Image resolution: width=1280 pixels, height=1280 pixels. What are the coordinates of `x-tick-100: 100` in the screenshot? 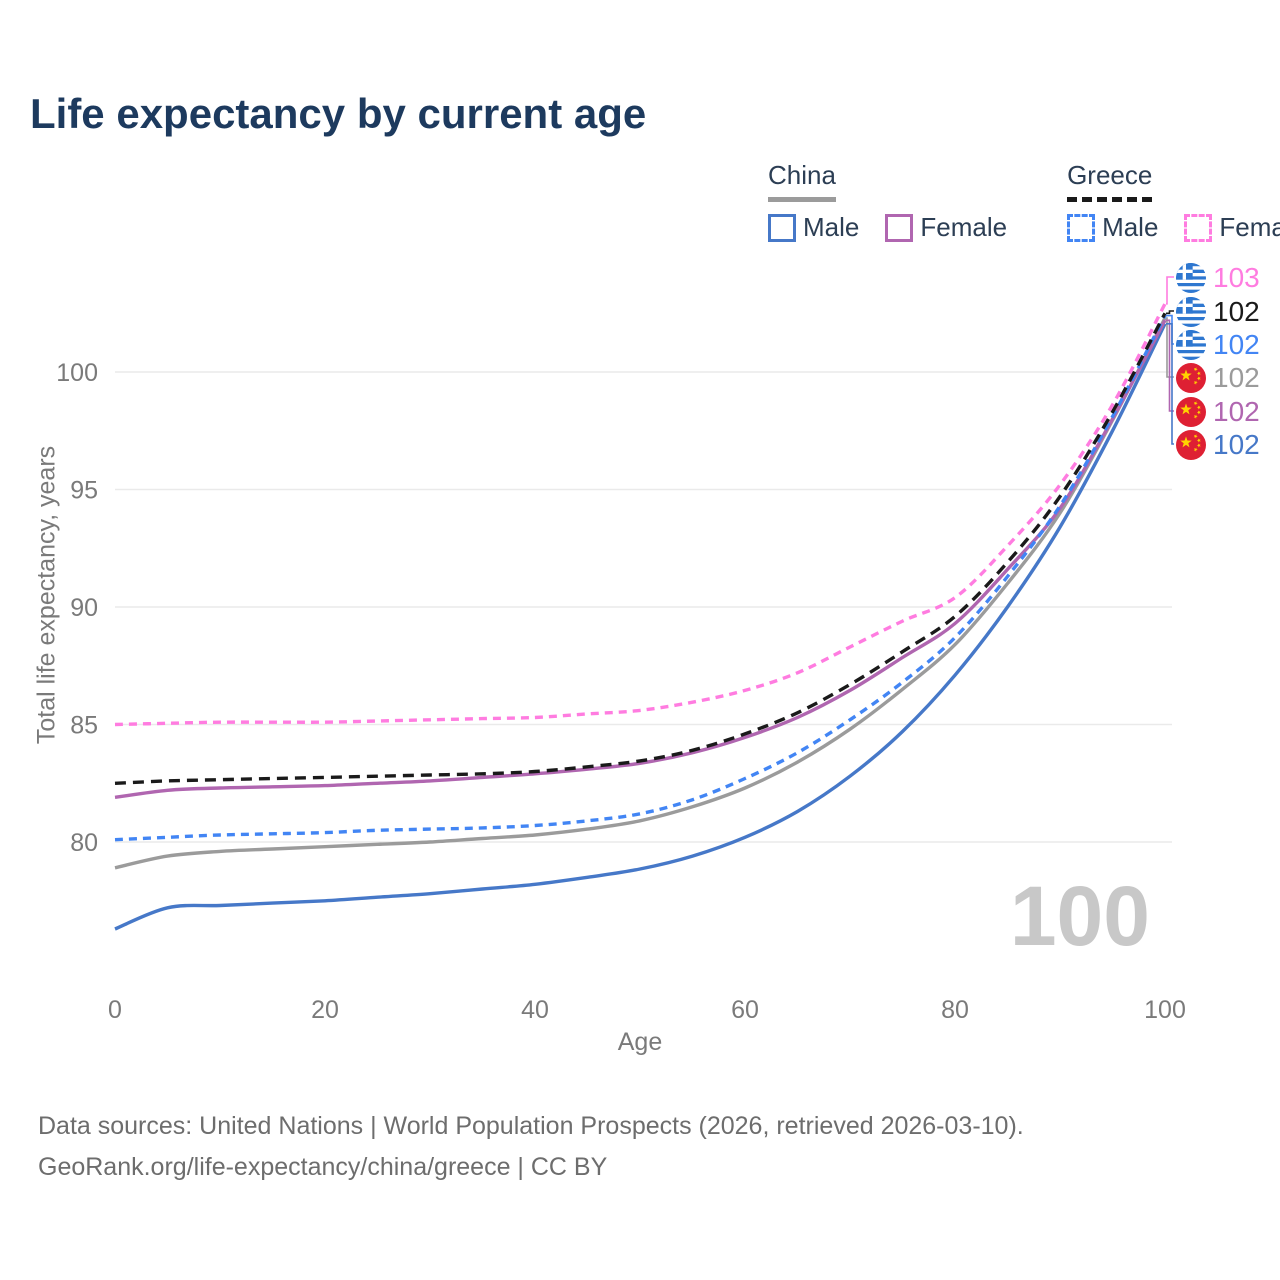 It's located at (1165, 1010).